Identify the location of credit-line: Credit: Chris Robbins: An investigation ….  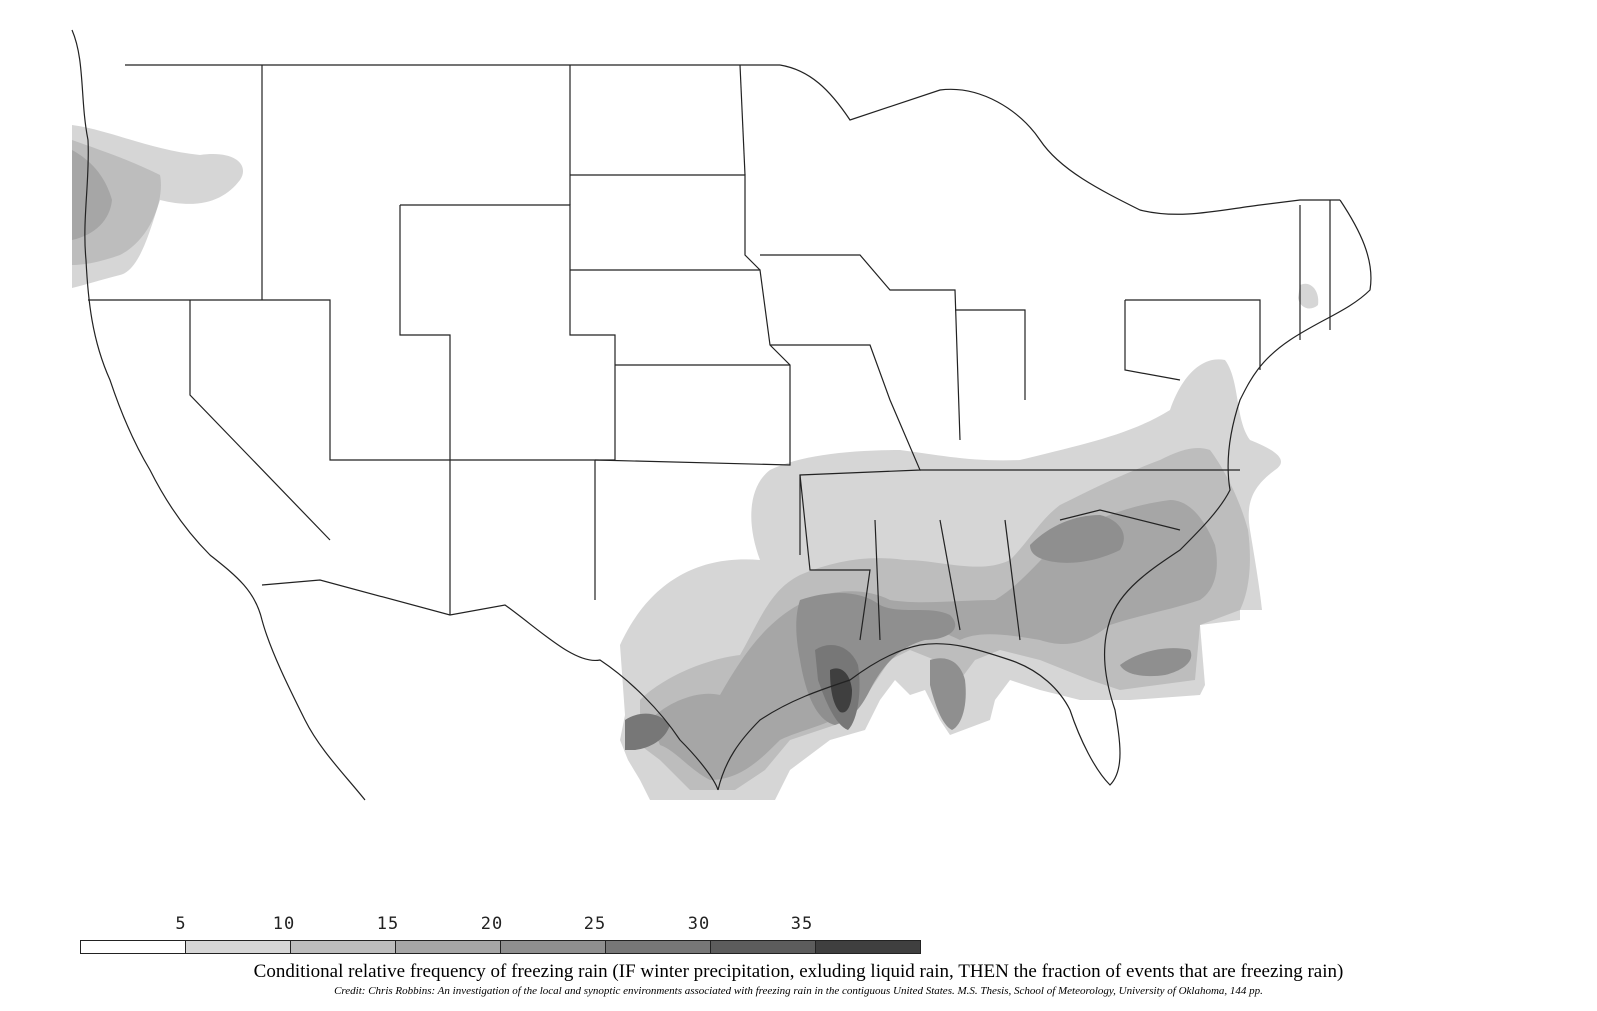
(798, 991).